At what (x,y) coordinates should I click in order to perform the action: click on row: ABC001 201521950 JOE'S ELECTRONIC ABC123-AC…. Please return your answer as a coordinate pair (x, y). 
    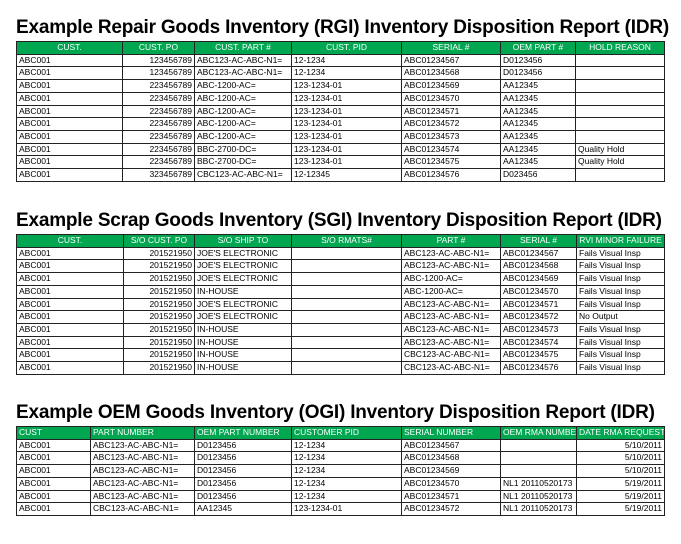
    Looking at the image, I should click on (340, 253).